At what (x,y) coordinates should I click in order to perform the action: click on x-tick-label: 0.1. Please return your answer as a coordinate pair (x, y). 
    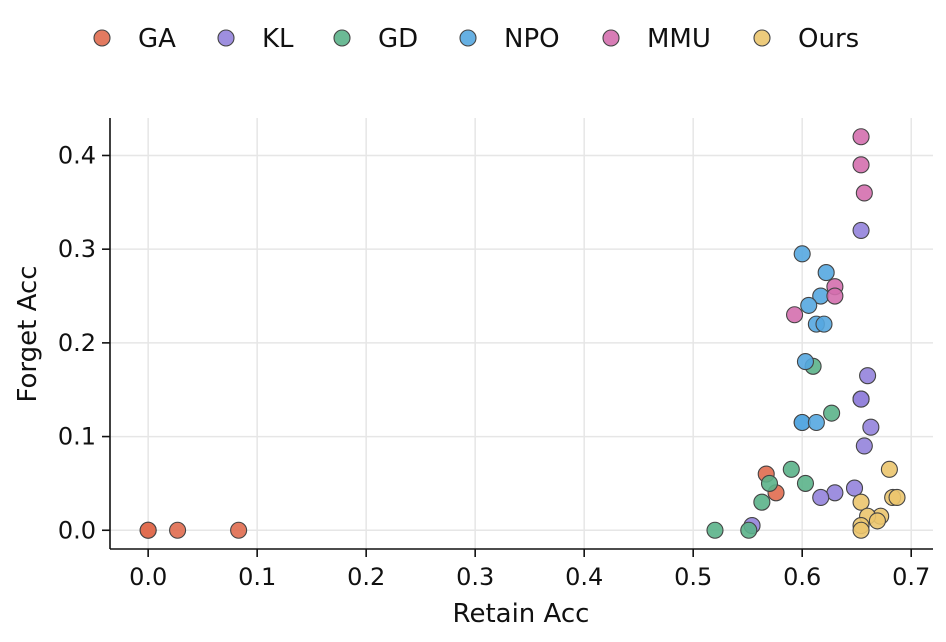
    Looking at the image, I should click on (257, 577).